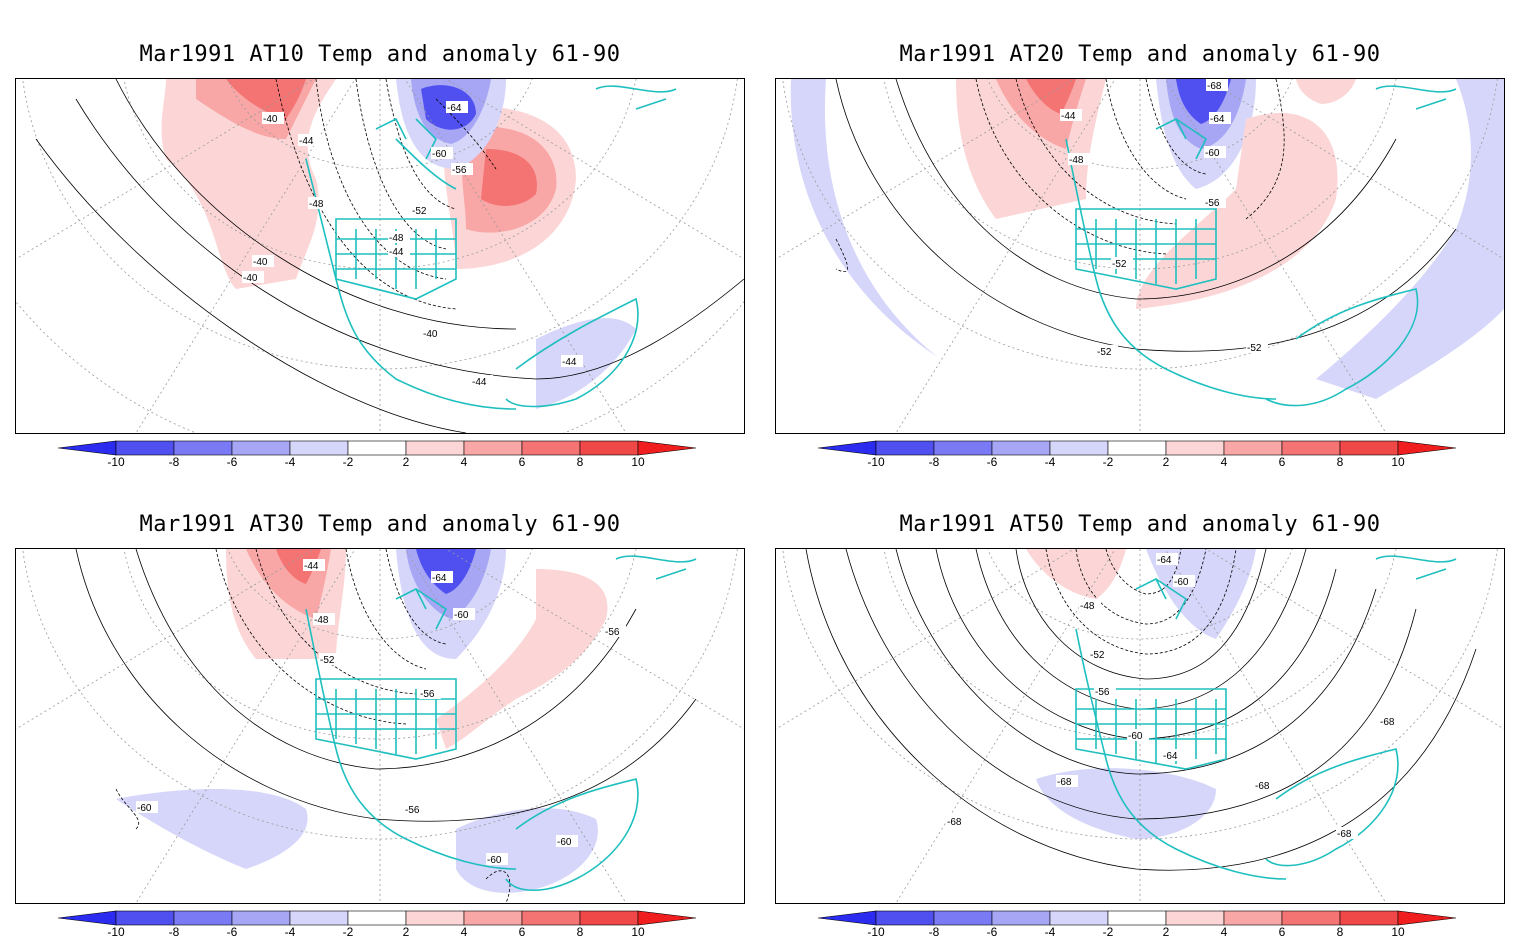 This screenshot has height=941, width=1520. What do you see at coordinates (1140, 524) in the screenshot?
I see `panel-title: Mar1991 AT50 Temp and anomaly 61-90` at bounding box center [1140, 524].